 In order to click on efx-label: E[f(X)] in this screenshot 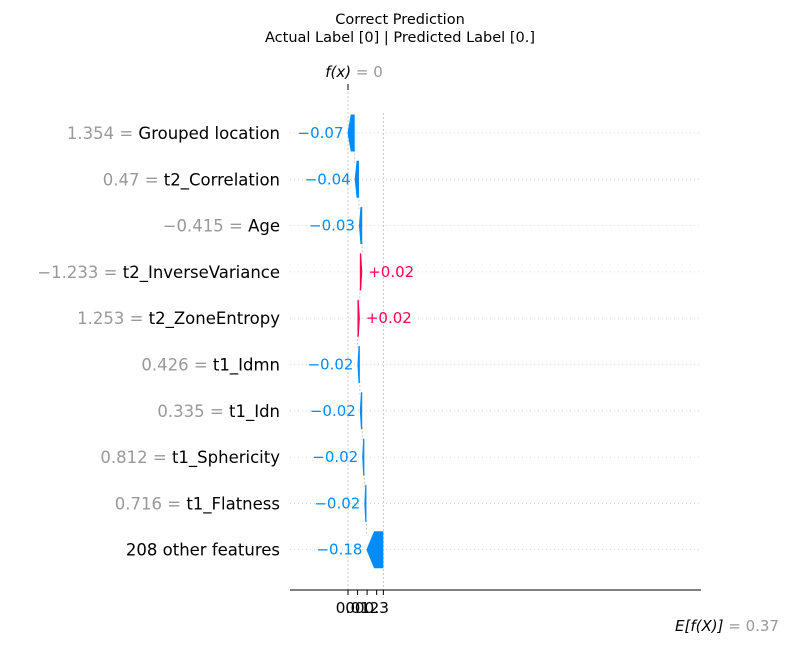, I will do `click(701, 626)`.